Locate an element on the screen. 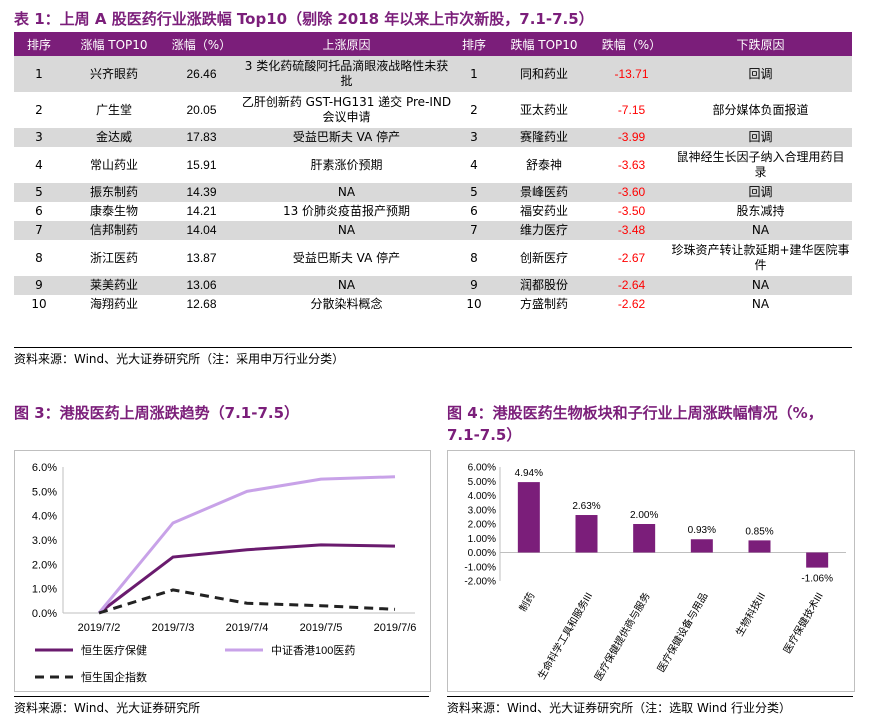 This screenshot has height=719, width=873. reason-cell: 分散染料概念 is located at coordinates (346, 304).